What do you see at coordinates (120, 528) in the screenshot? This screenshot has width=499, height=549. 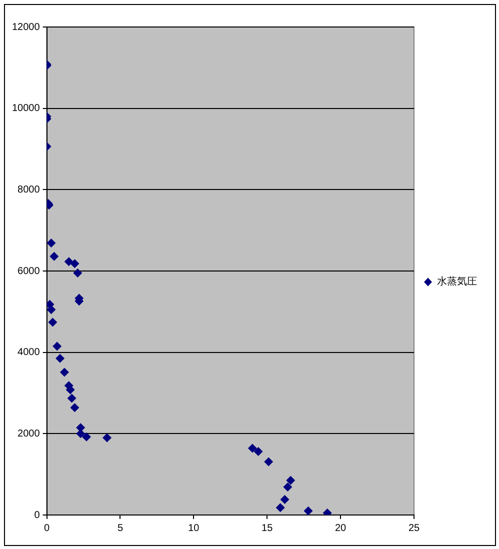 I see `x-tick-label: 5` at bounding box center [120, 528].